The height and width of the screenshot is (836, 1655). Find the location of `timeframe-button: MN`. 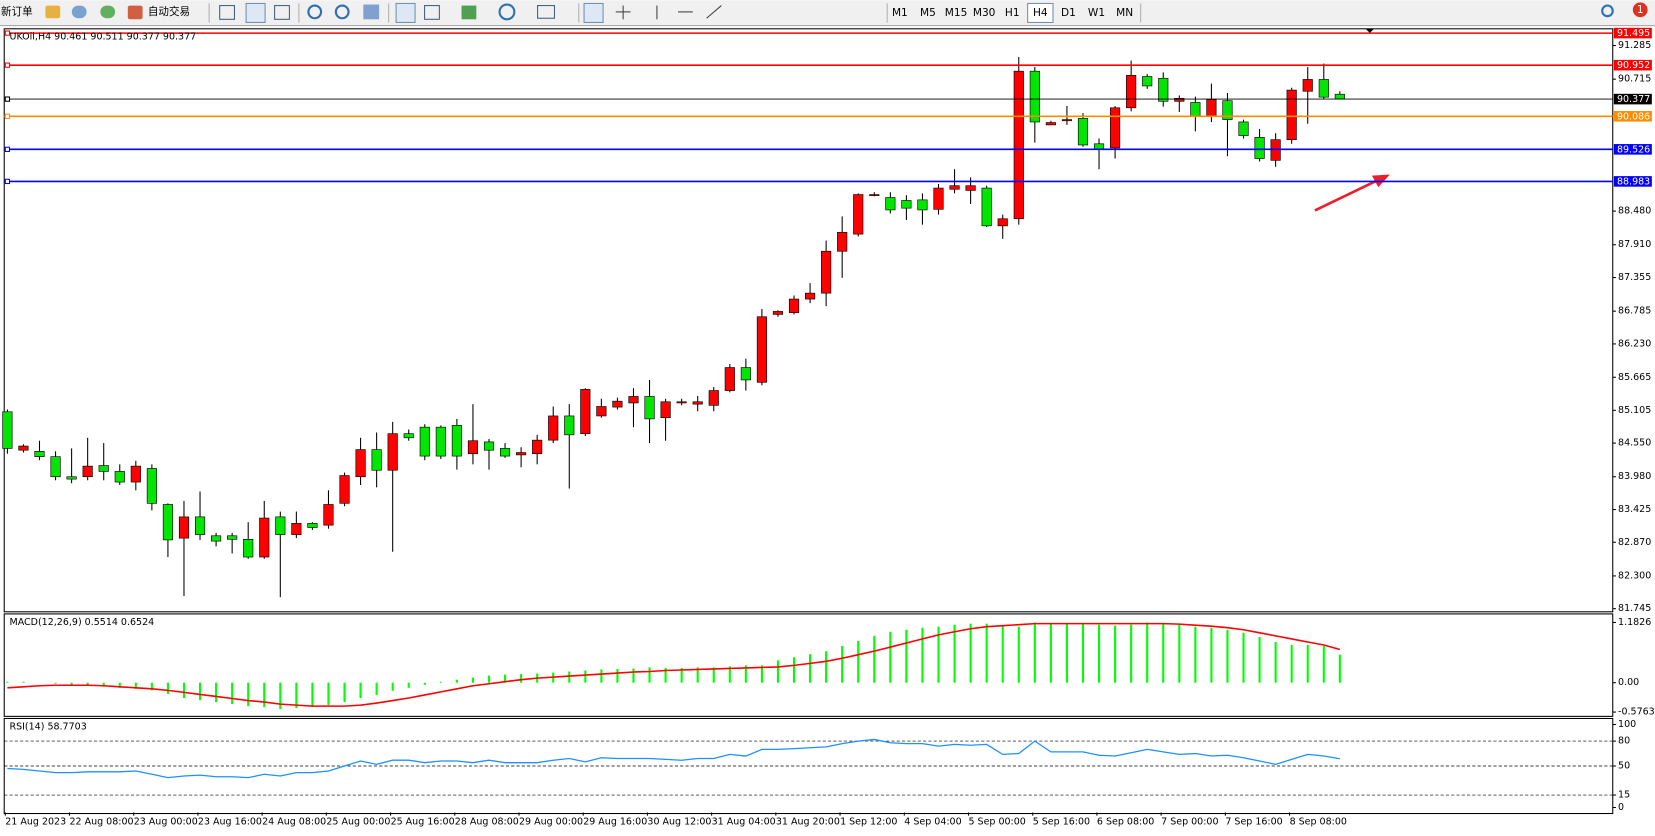

timeframe-button: MN is located at coordinates (1124, 13).